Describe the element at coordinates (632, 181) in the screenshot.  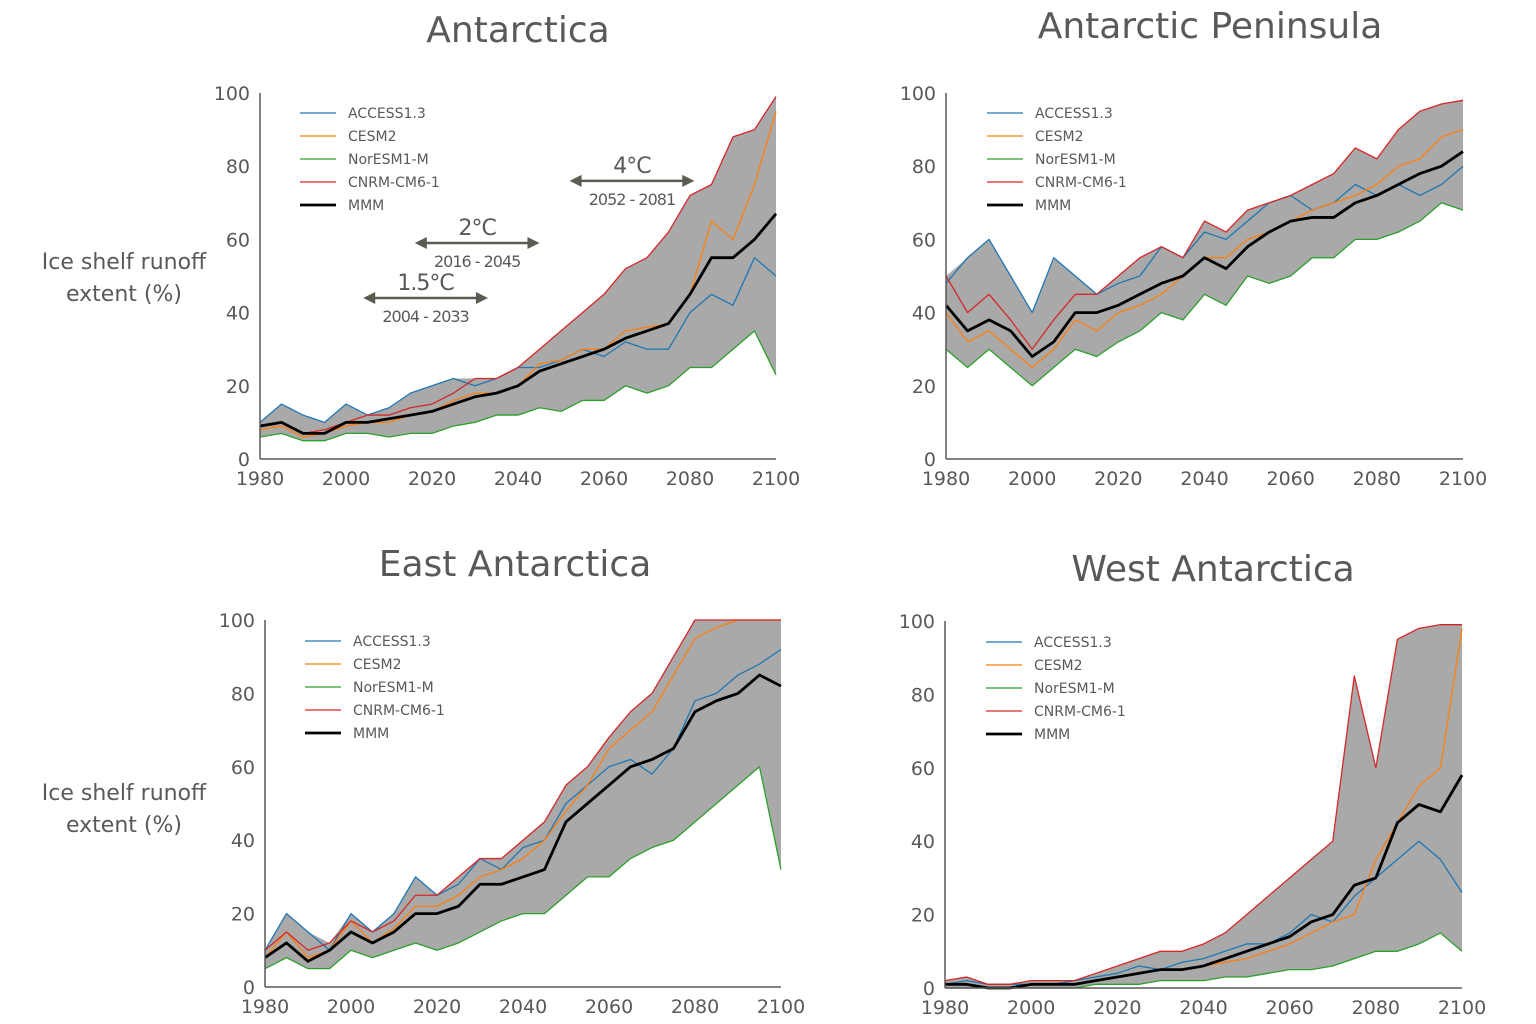
I see `warming-period-annotation: 4°C 2052 - 2081` at that location.